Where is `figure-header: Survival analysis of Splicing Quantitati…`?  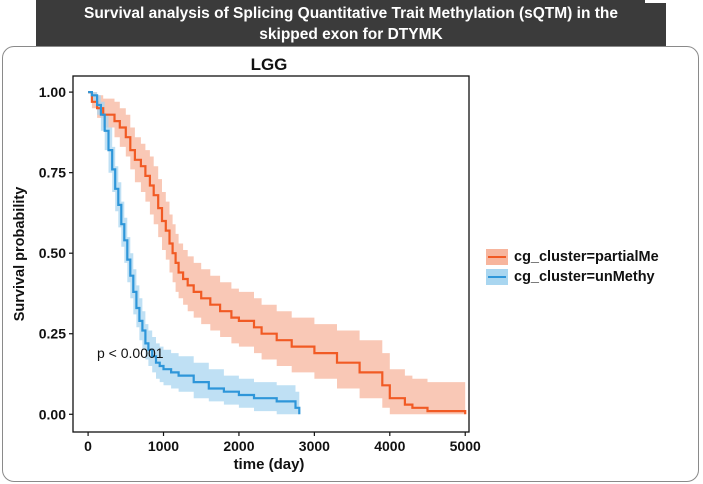
figure-header: Survival analysis of Splicing Quantitati… is located at coordinates (351, 23).